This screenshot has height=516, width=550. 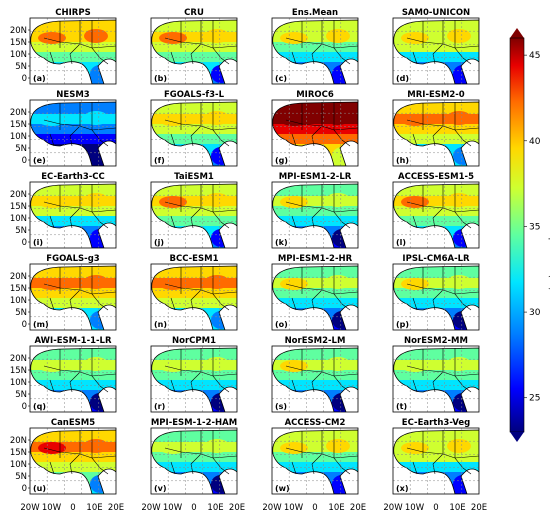 I want to click on panel-title: TaiESM1, so click(x=194, y=177).